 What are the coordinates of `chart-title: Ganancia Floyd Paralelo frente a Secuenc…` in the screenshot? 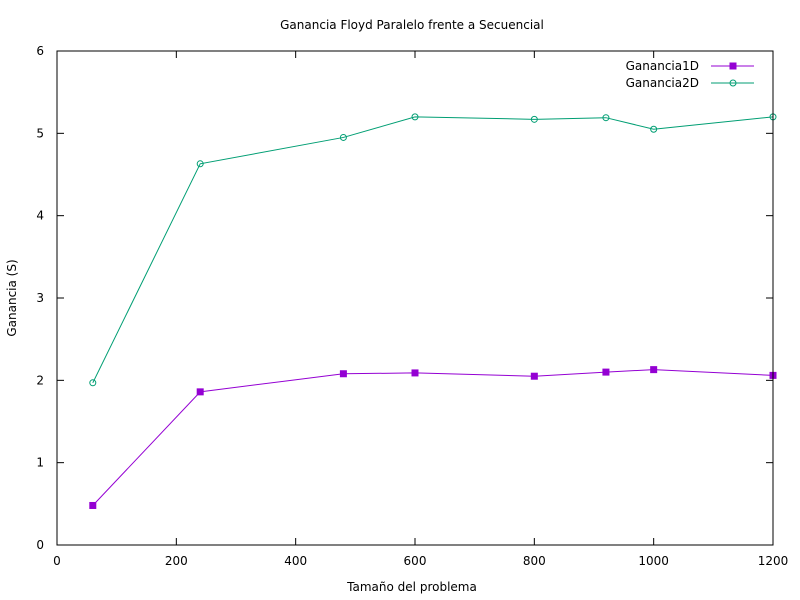 It's located at (412, 25).